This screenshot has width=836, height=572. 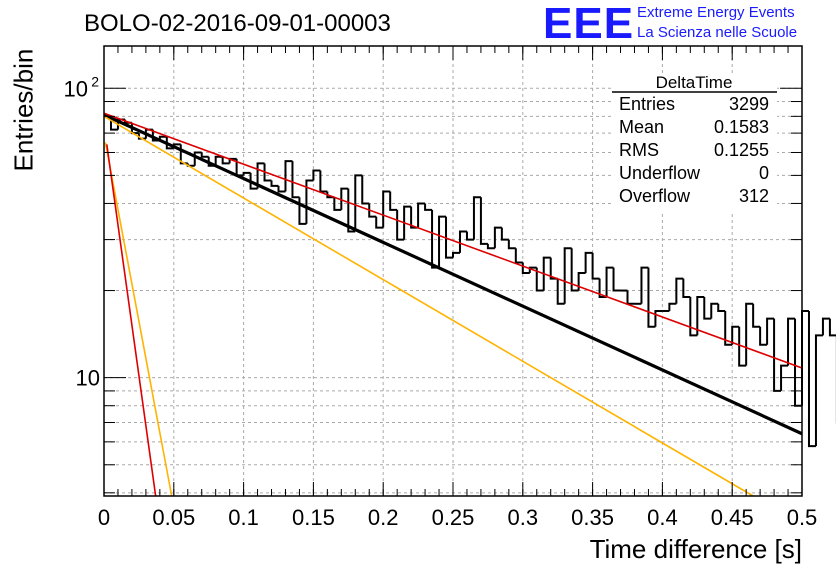 What do you see at coordinates (639, 150) in the screenshot?
I see `stats-label: RMS` at bounding box center [639, 150].